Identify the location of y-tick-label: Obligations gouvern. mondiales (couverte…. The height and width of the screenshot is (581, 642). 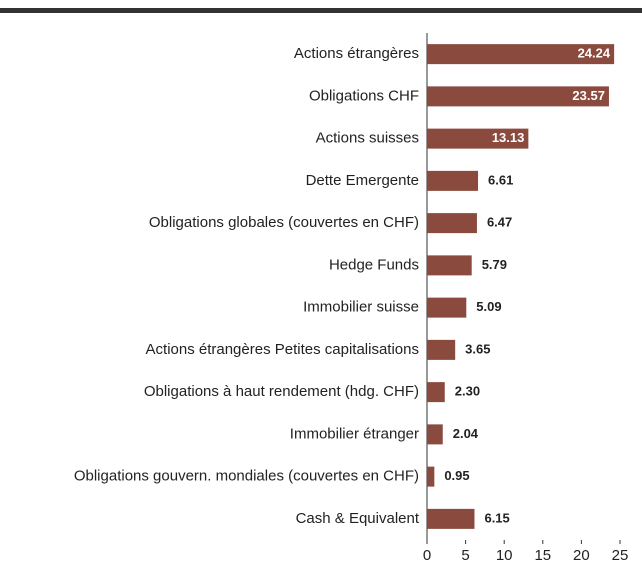
(246, 476).